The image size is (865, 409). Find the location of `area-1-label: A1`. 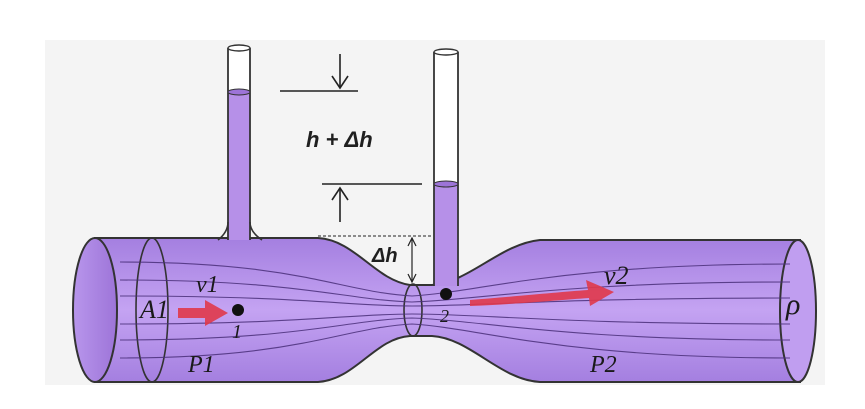

area-1-label: A1 is located at coordinates (153, 309).